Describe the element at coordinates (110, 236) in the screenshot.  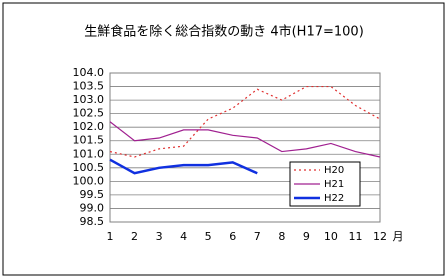
I see `x-tick-label: 1` at that location.